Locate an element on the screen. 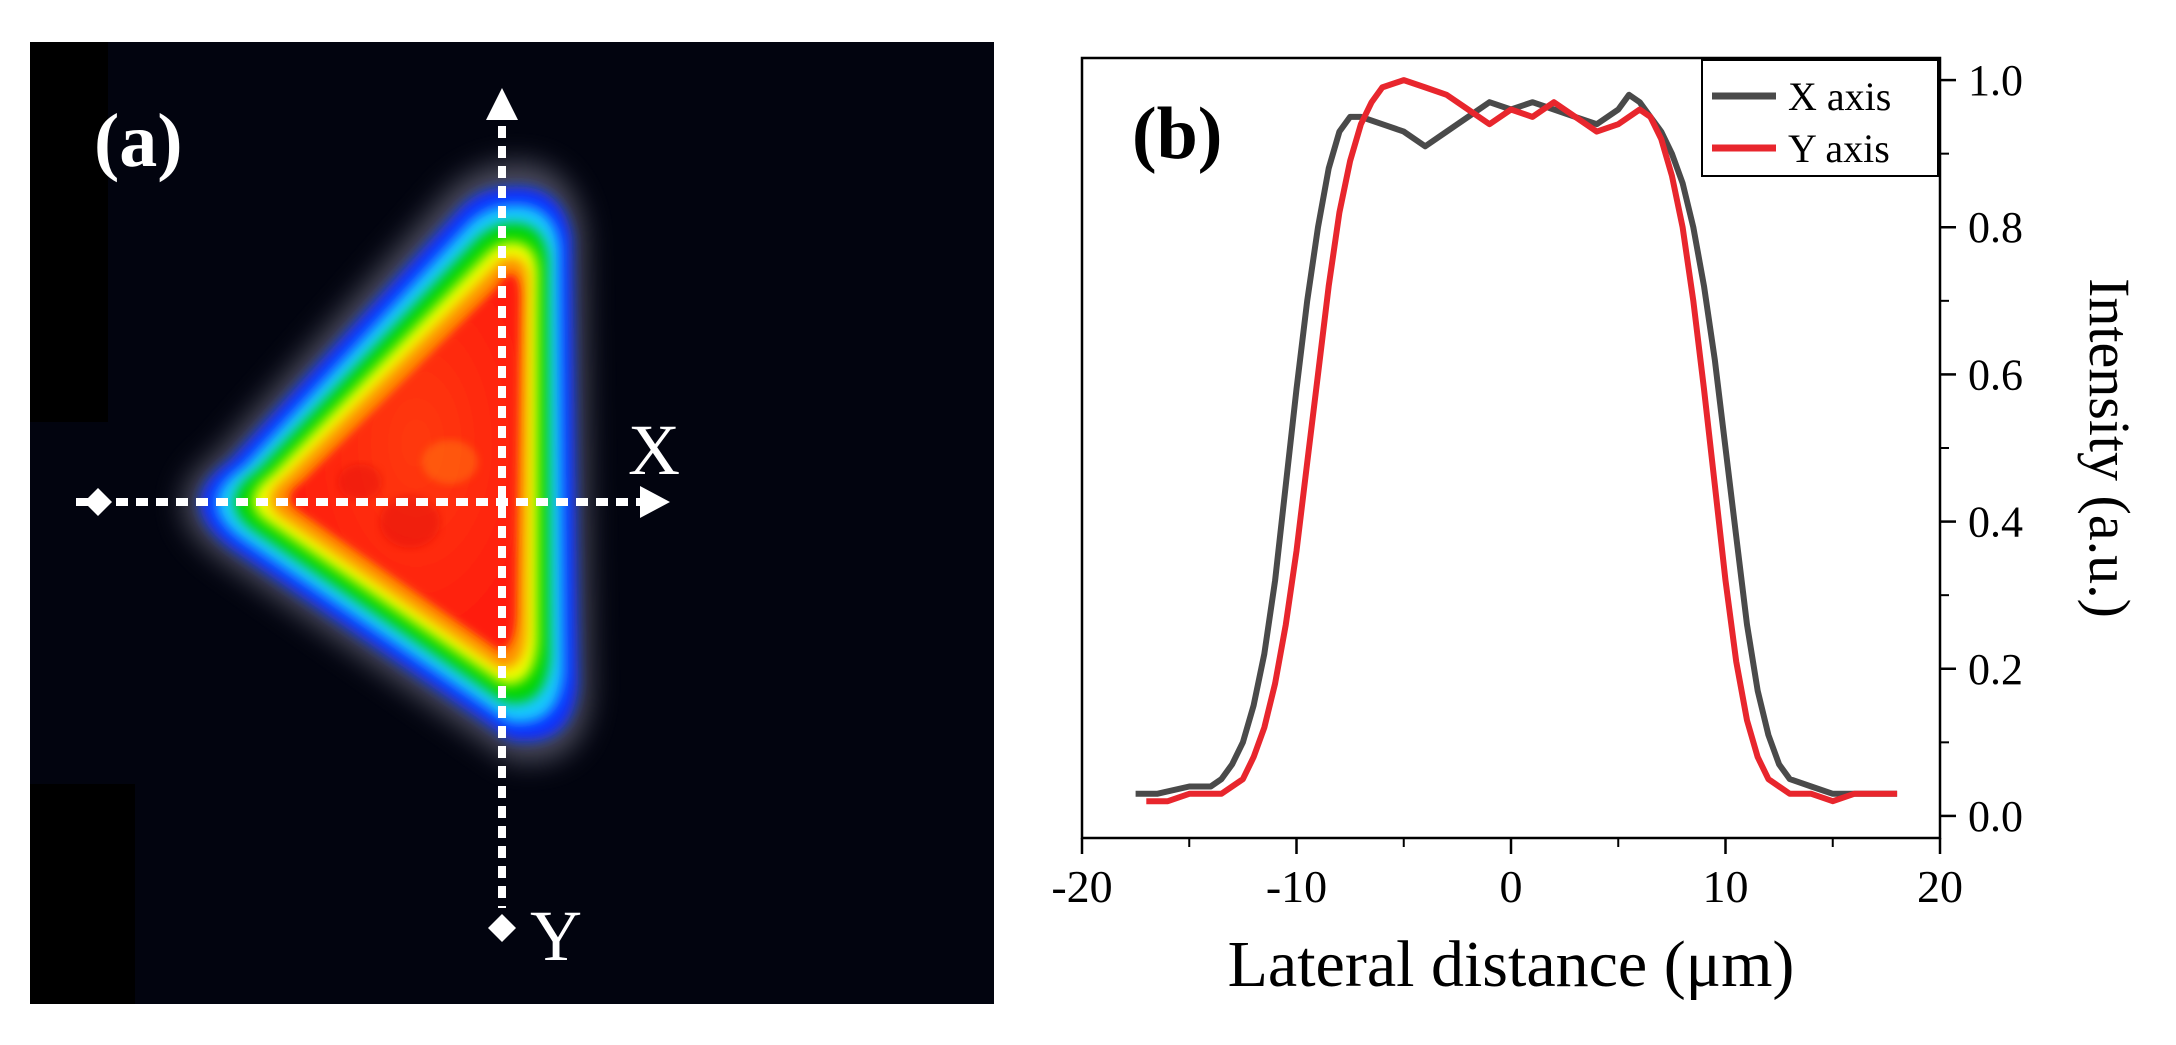 The width and height of the screenshot is (2176, 1045). x-axis-diamond-marker is located at coordinates (98, 502).